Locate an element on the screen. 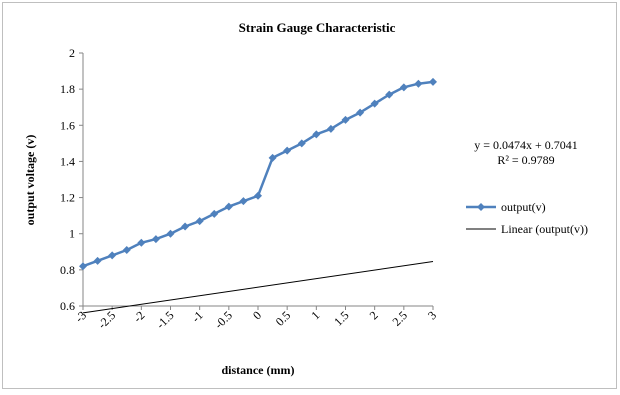  x-tick-label: 0.5 is located at coordinates (283, 318).